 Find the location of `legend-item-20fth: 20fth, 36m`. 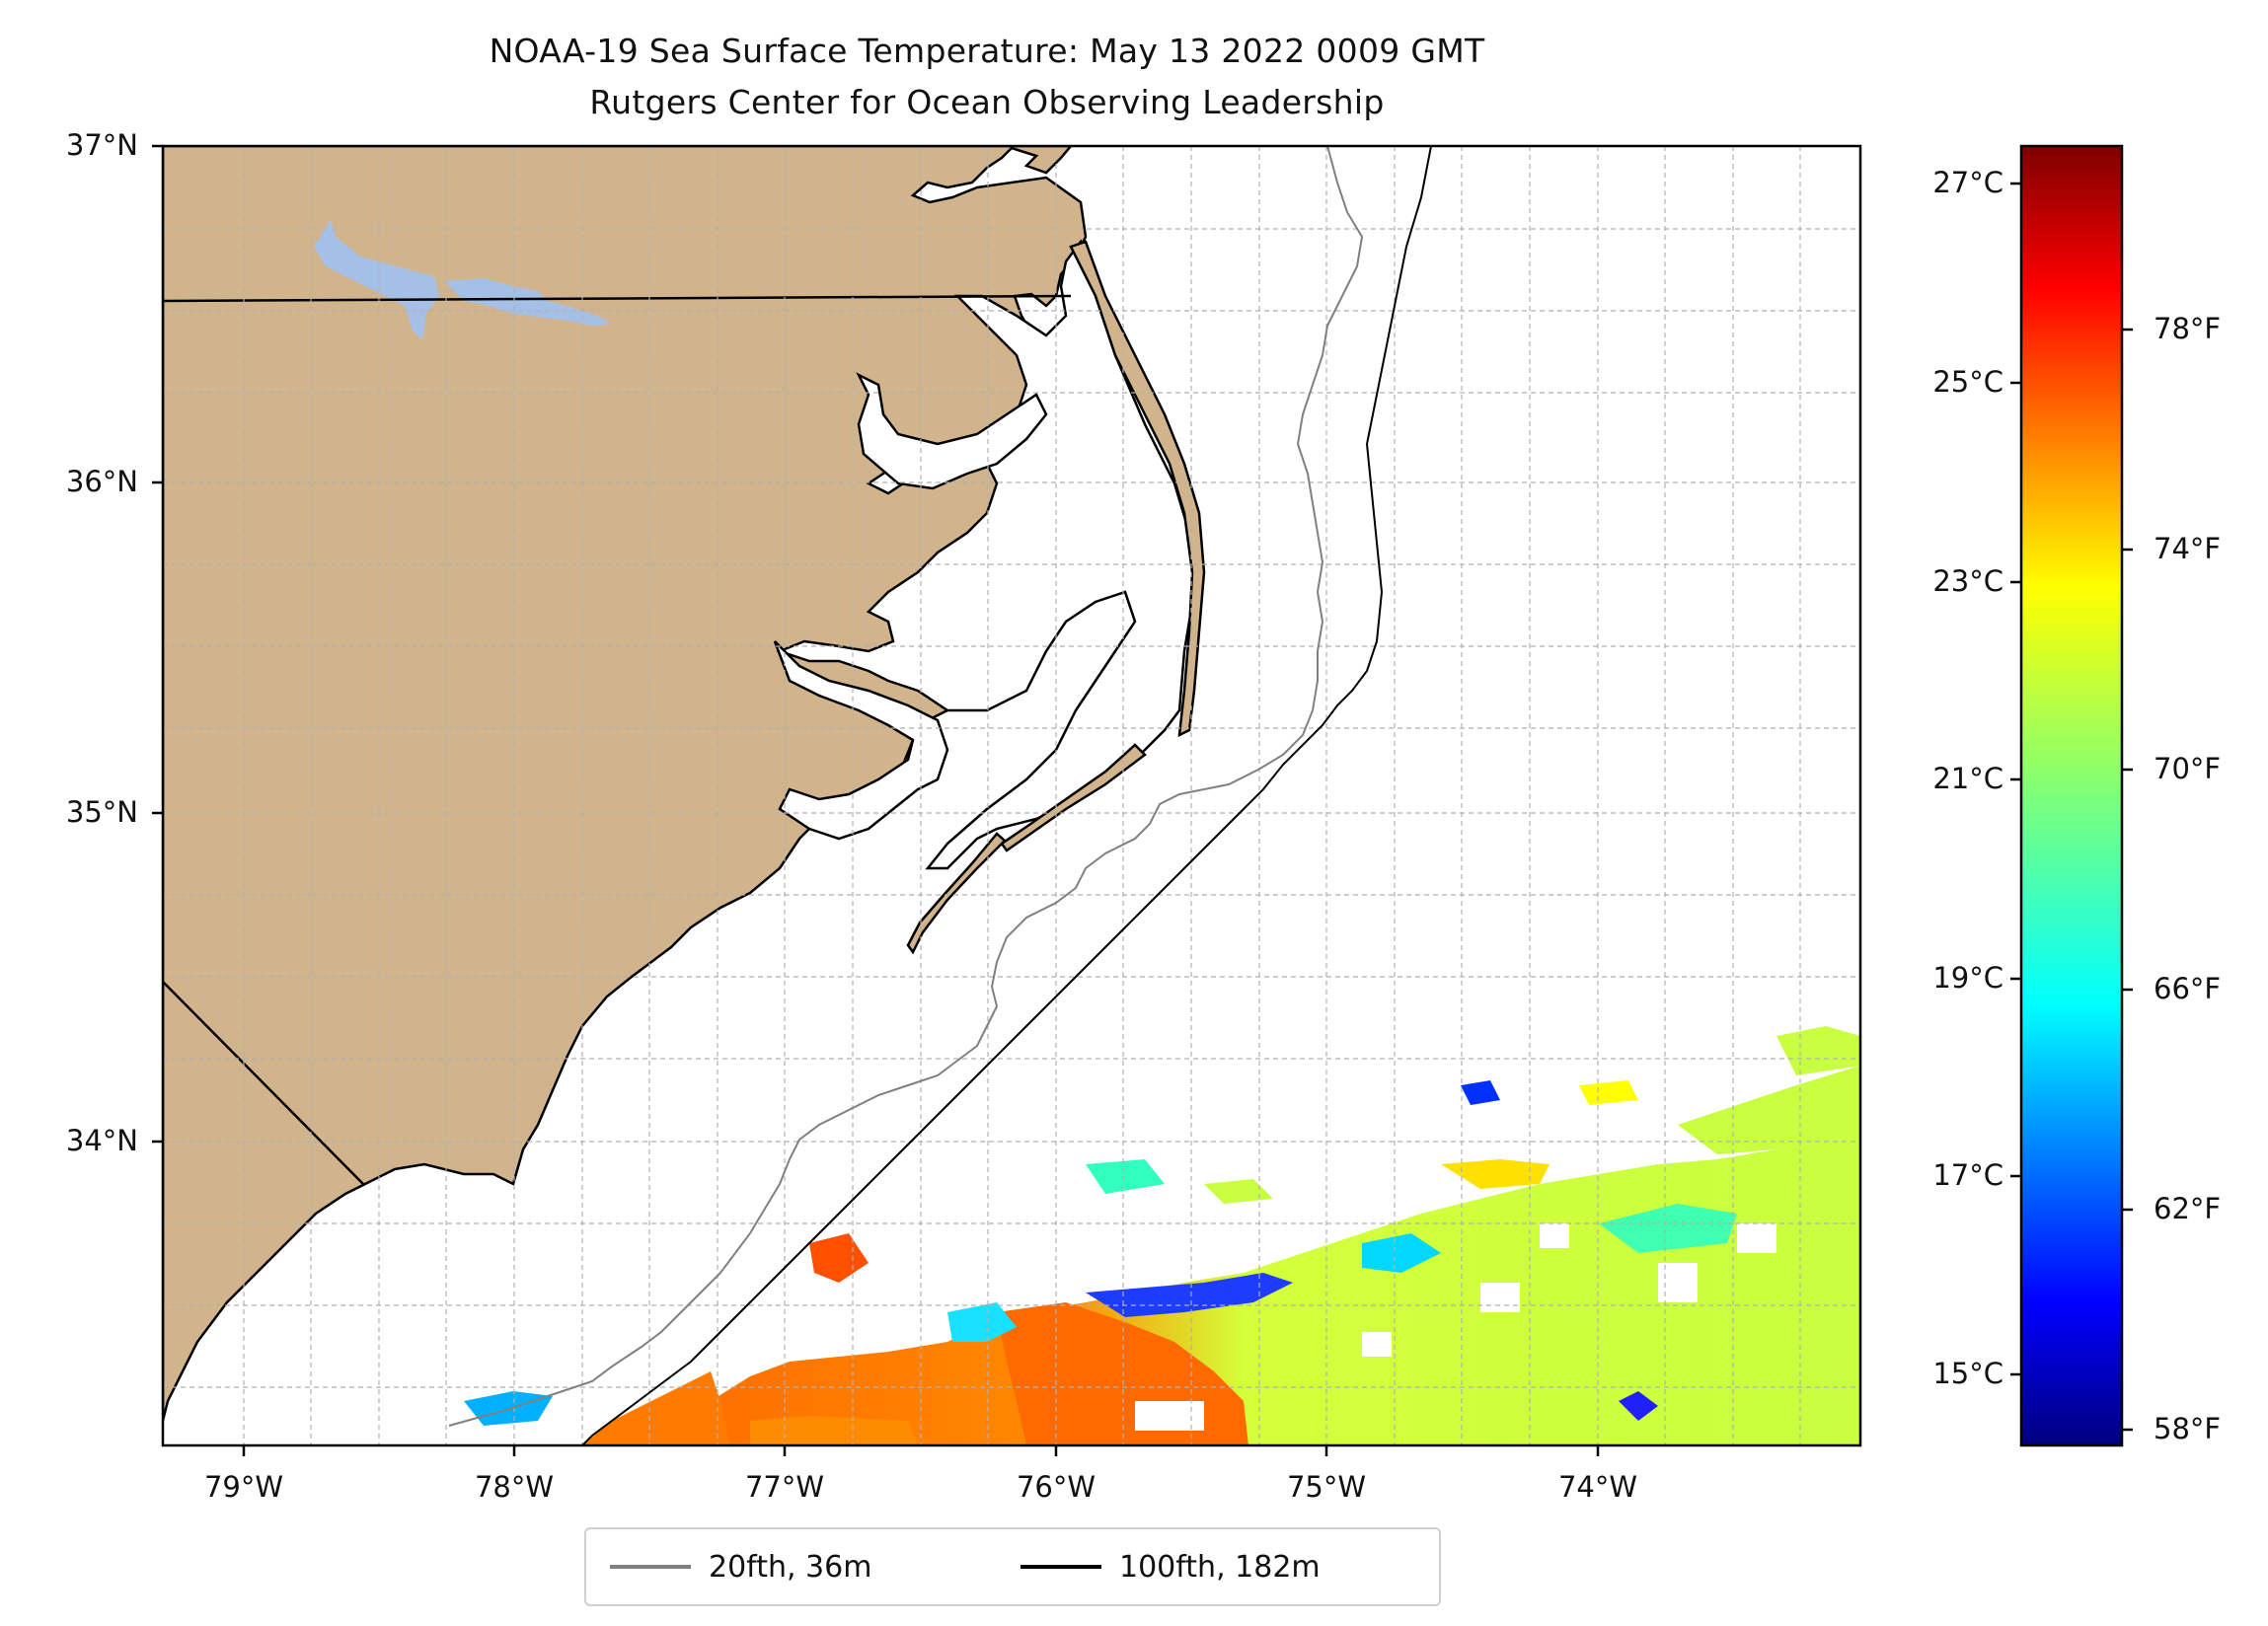

legend-item-20fth: 20fth, 36m is located at coordinates (741, 1567).